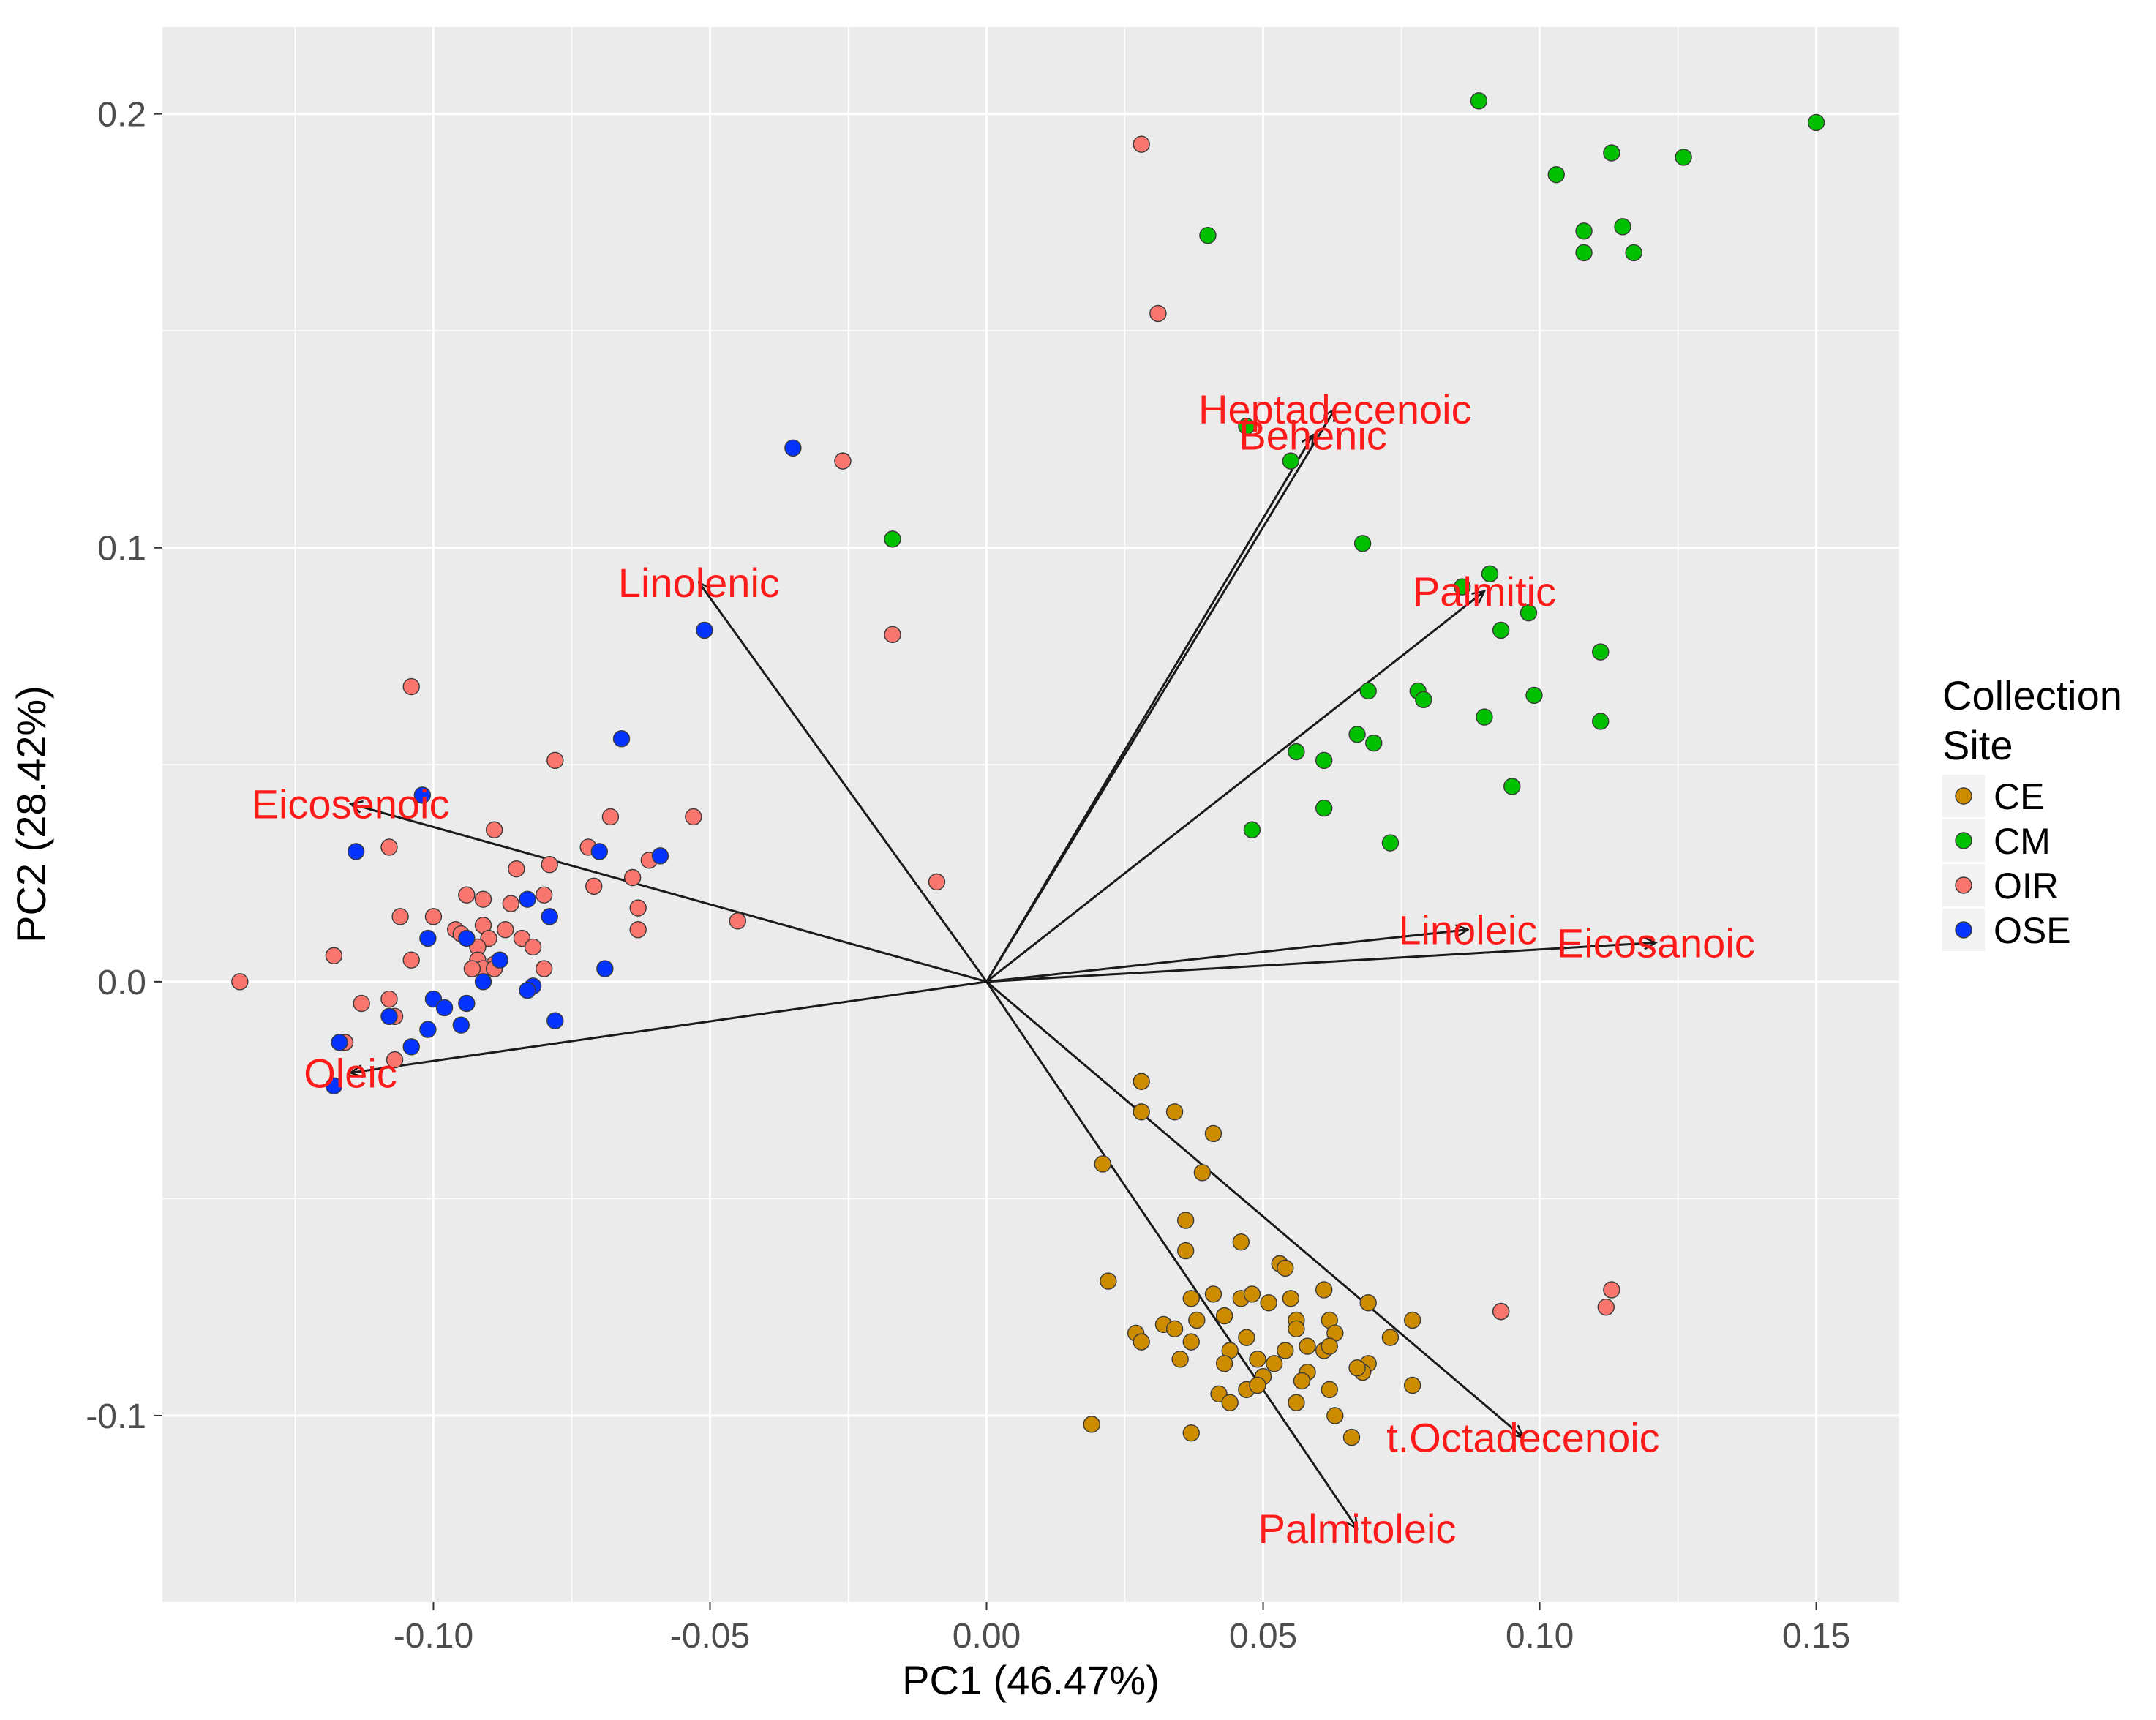  Describe the element at coordinates (1963, 885) in the screenshot. I see `legend-marker-oir` at that location.